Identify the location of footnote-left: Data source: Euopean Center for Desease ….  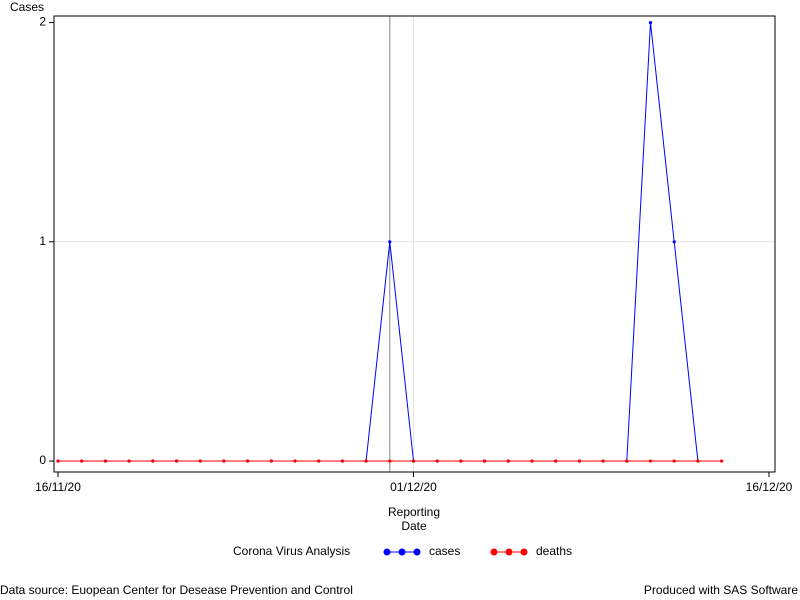
(176, 590).